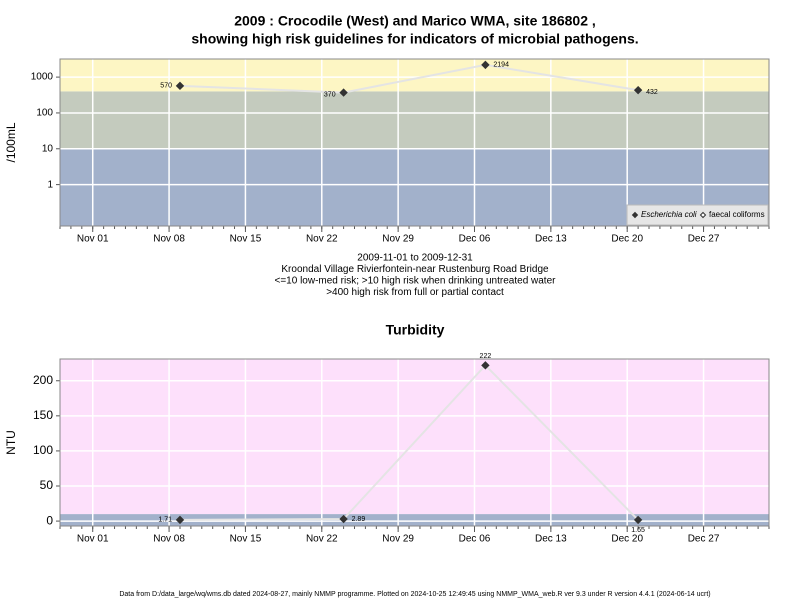  What do you see at coordinates (501, 65) in the screenshot?
I see `value-label: 2194` at bounding box center [501, 65].